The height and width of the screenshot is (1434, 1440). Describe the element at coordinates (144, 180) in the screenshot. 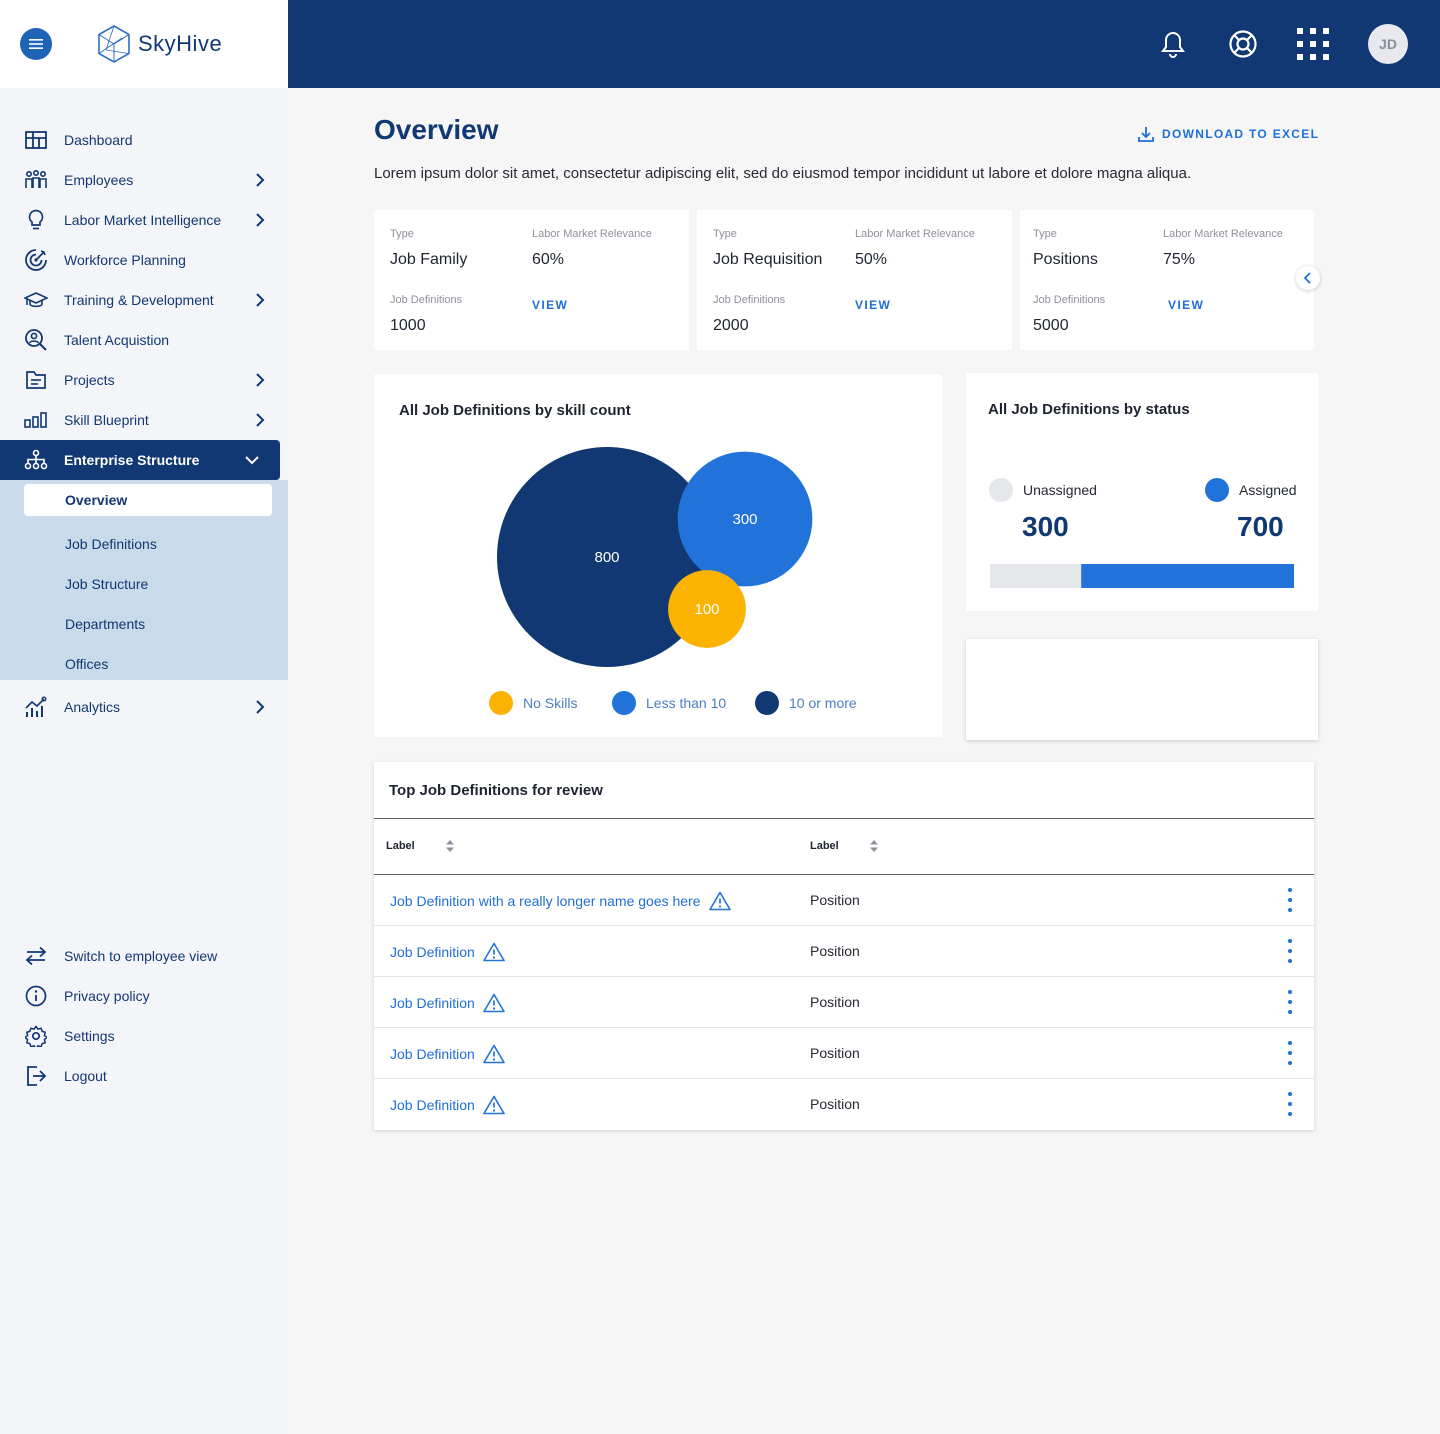

I see `sidebar-item-employees: Employees` at that location.